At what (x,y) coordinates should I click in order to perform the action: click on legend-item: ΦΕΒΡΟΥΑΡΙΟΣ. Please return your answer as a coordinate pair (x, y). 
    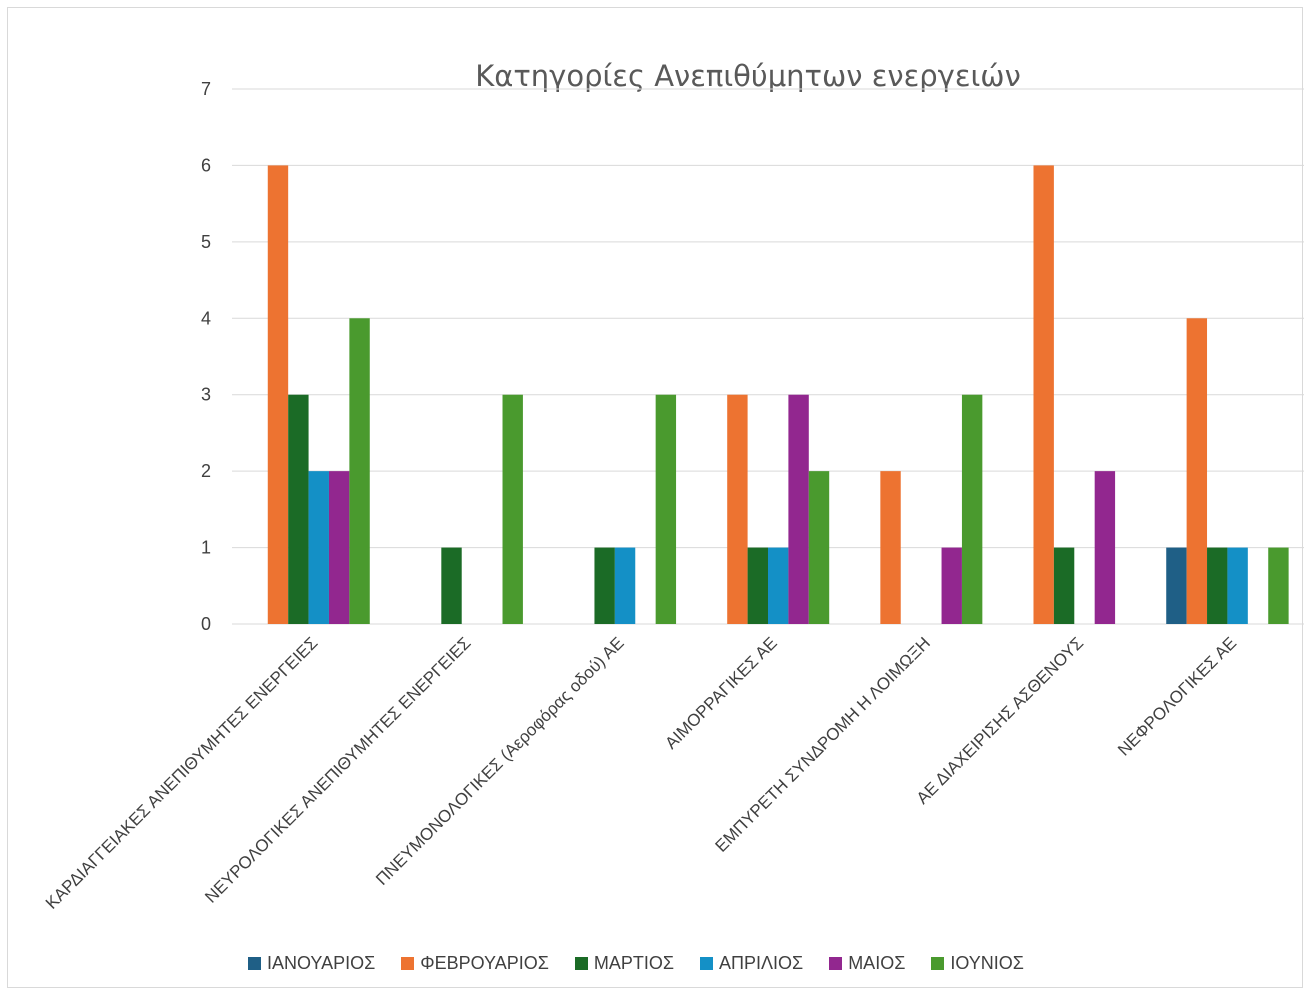
    Looking at the image, I should click on (475, 963).